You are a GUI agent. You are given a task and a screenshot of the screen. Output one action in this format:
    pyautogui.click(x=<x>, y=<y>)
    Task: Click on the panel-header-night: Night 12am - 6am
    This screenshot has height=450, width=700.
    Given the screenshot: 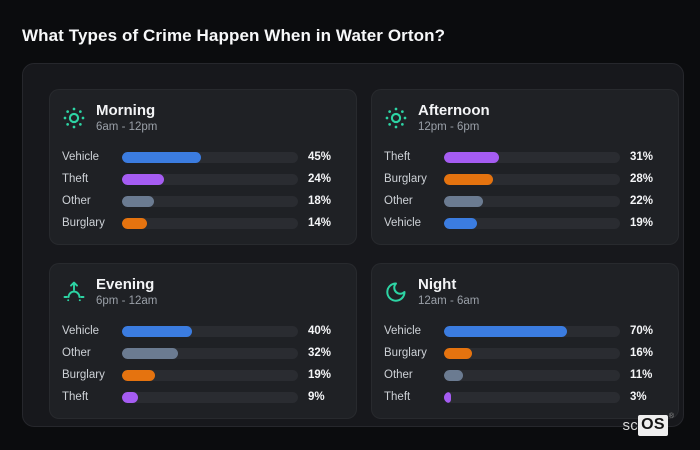 What is the action you would take?
    pyautogui.click(x=525, y=292)
    